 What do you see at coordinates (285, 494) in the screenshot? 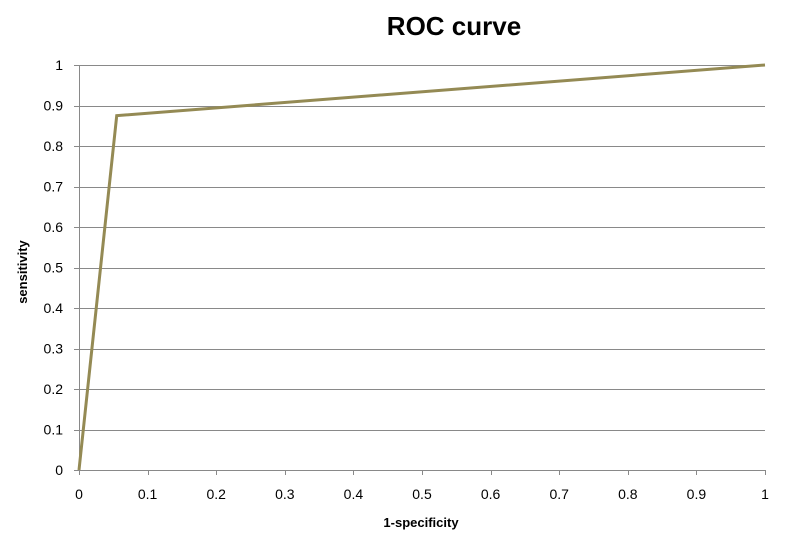
I see `x-tick-label: 0.3` at bounding box center [285, 494].